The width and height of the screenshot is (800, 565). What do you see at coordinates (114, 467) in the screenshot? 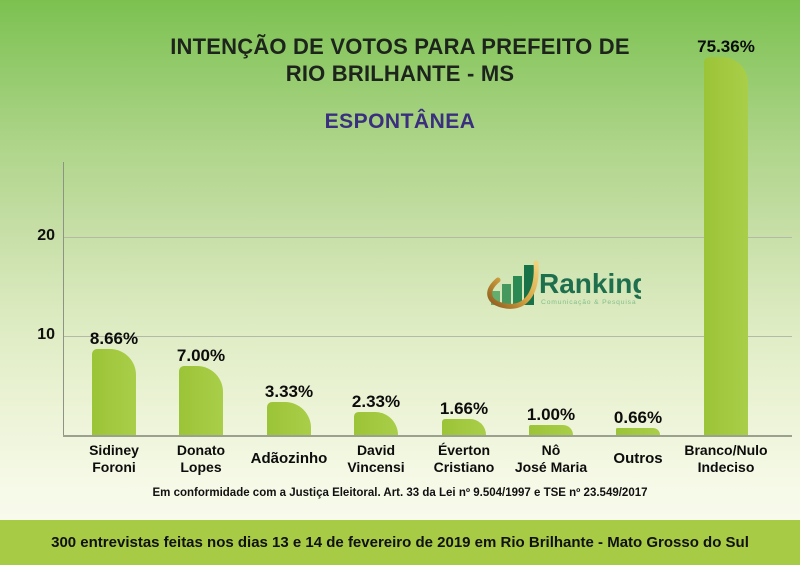
I see `bar-category-line: Foroni` at bounding box center [114, 467].